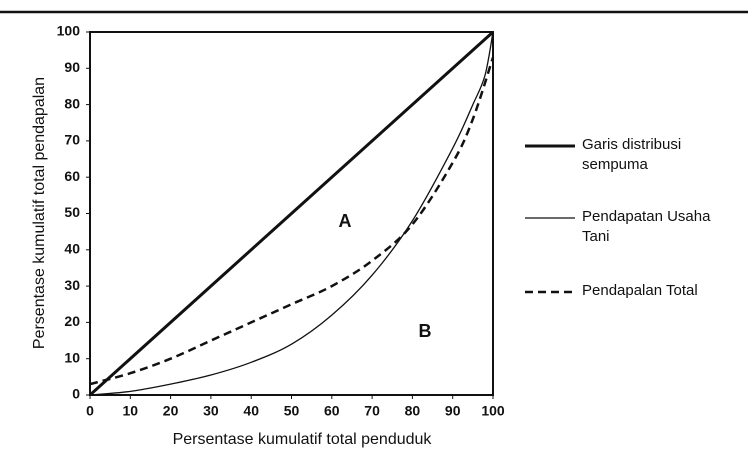 This screenshot has width=748, height=461. I want to click on y-tick-label: 10, so click(72, 357).